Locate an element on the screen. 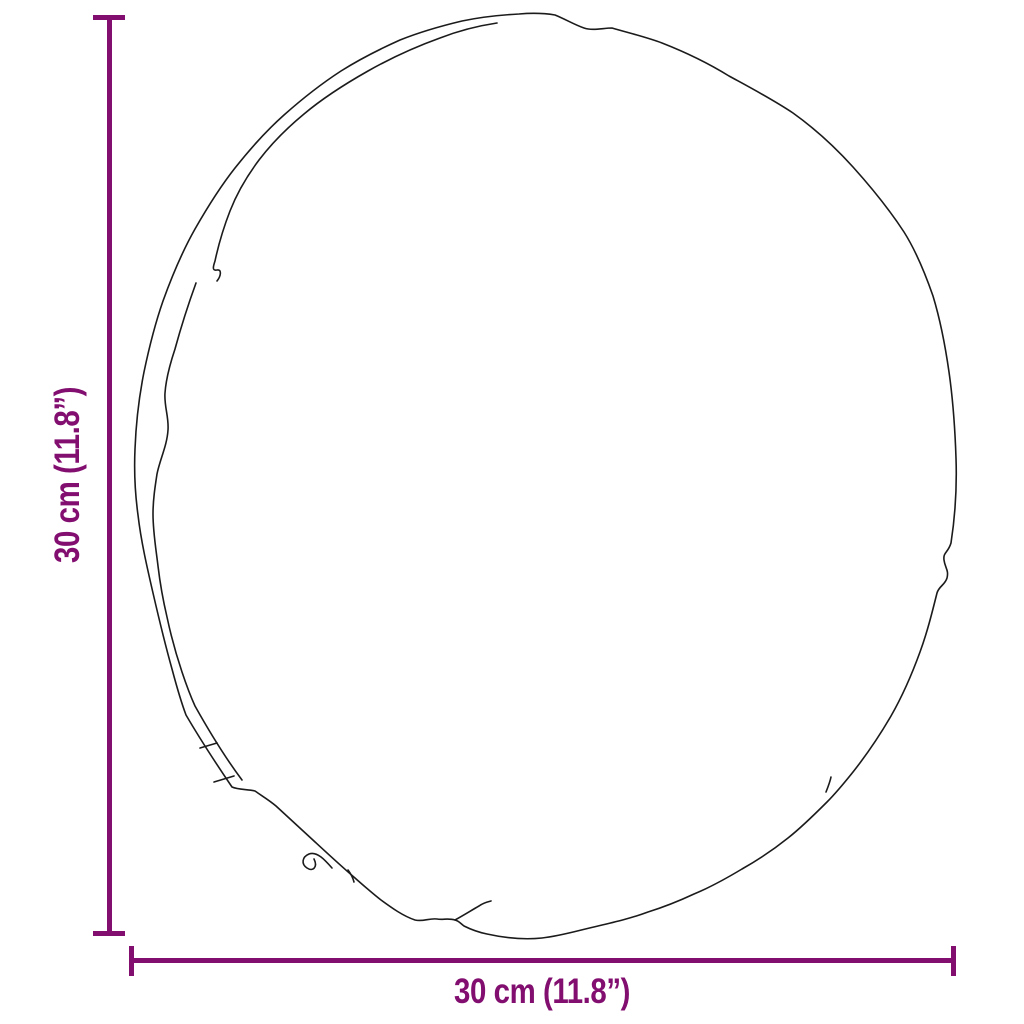 This screenshot has height=1024, width=1024. height-dimension-line is located at coordinates (109, 475).